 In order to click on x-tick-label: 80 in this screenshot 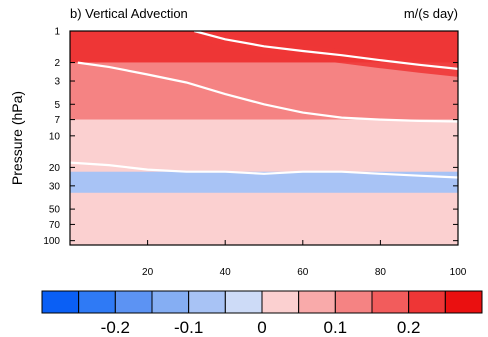, I will do `click(381, 272)`.